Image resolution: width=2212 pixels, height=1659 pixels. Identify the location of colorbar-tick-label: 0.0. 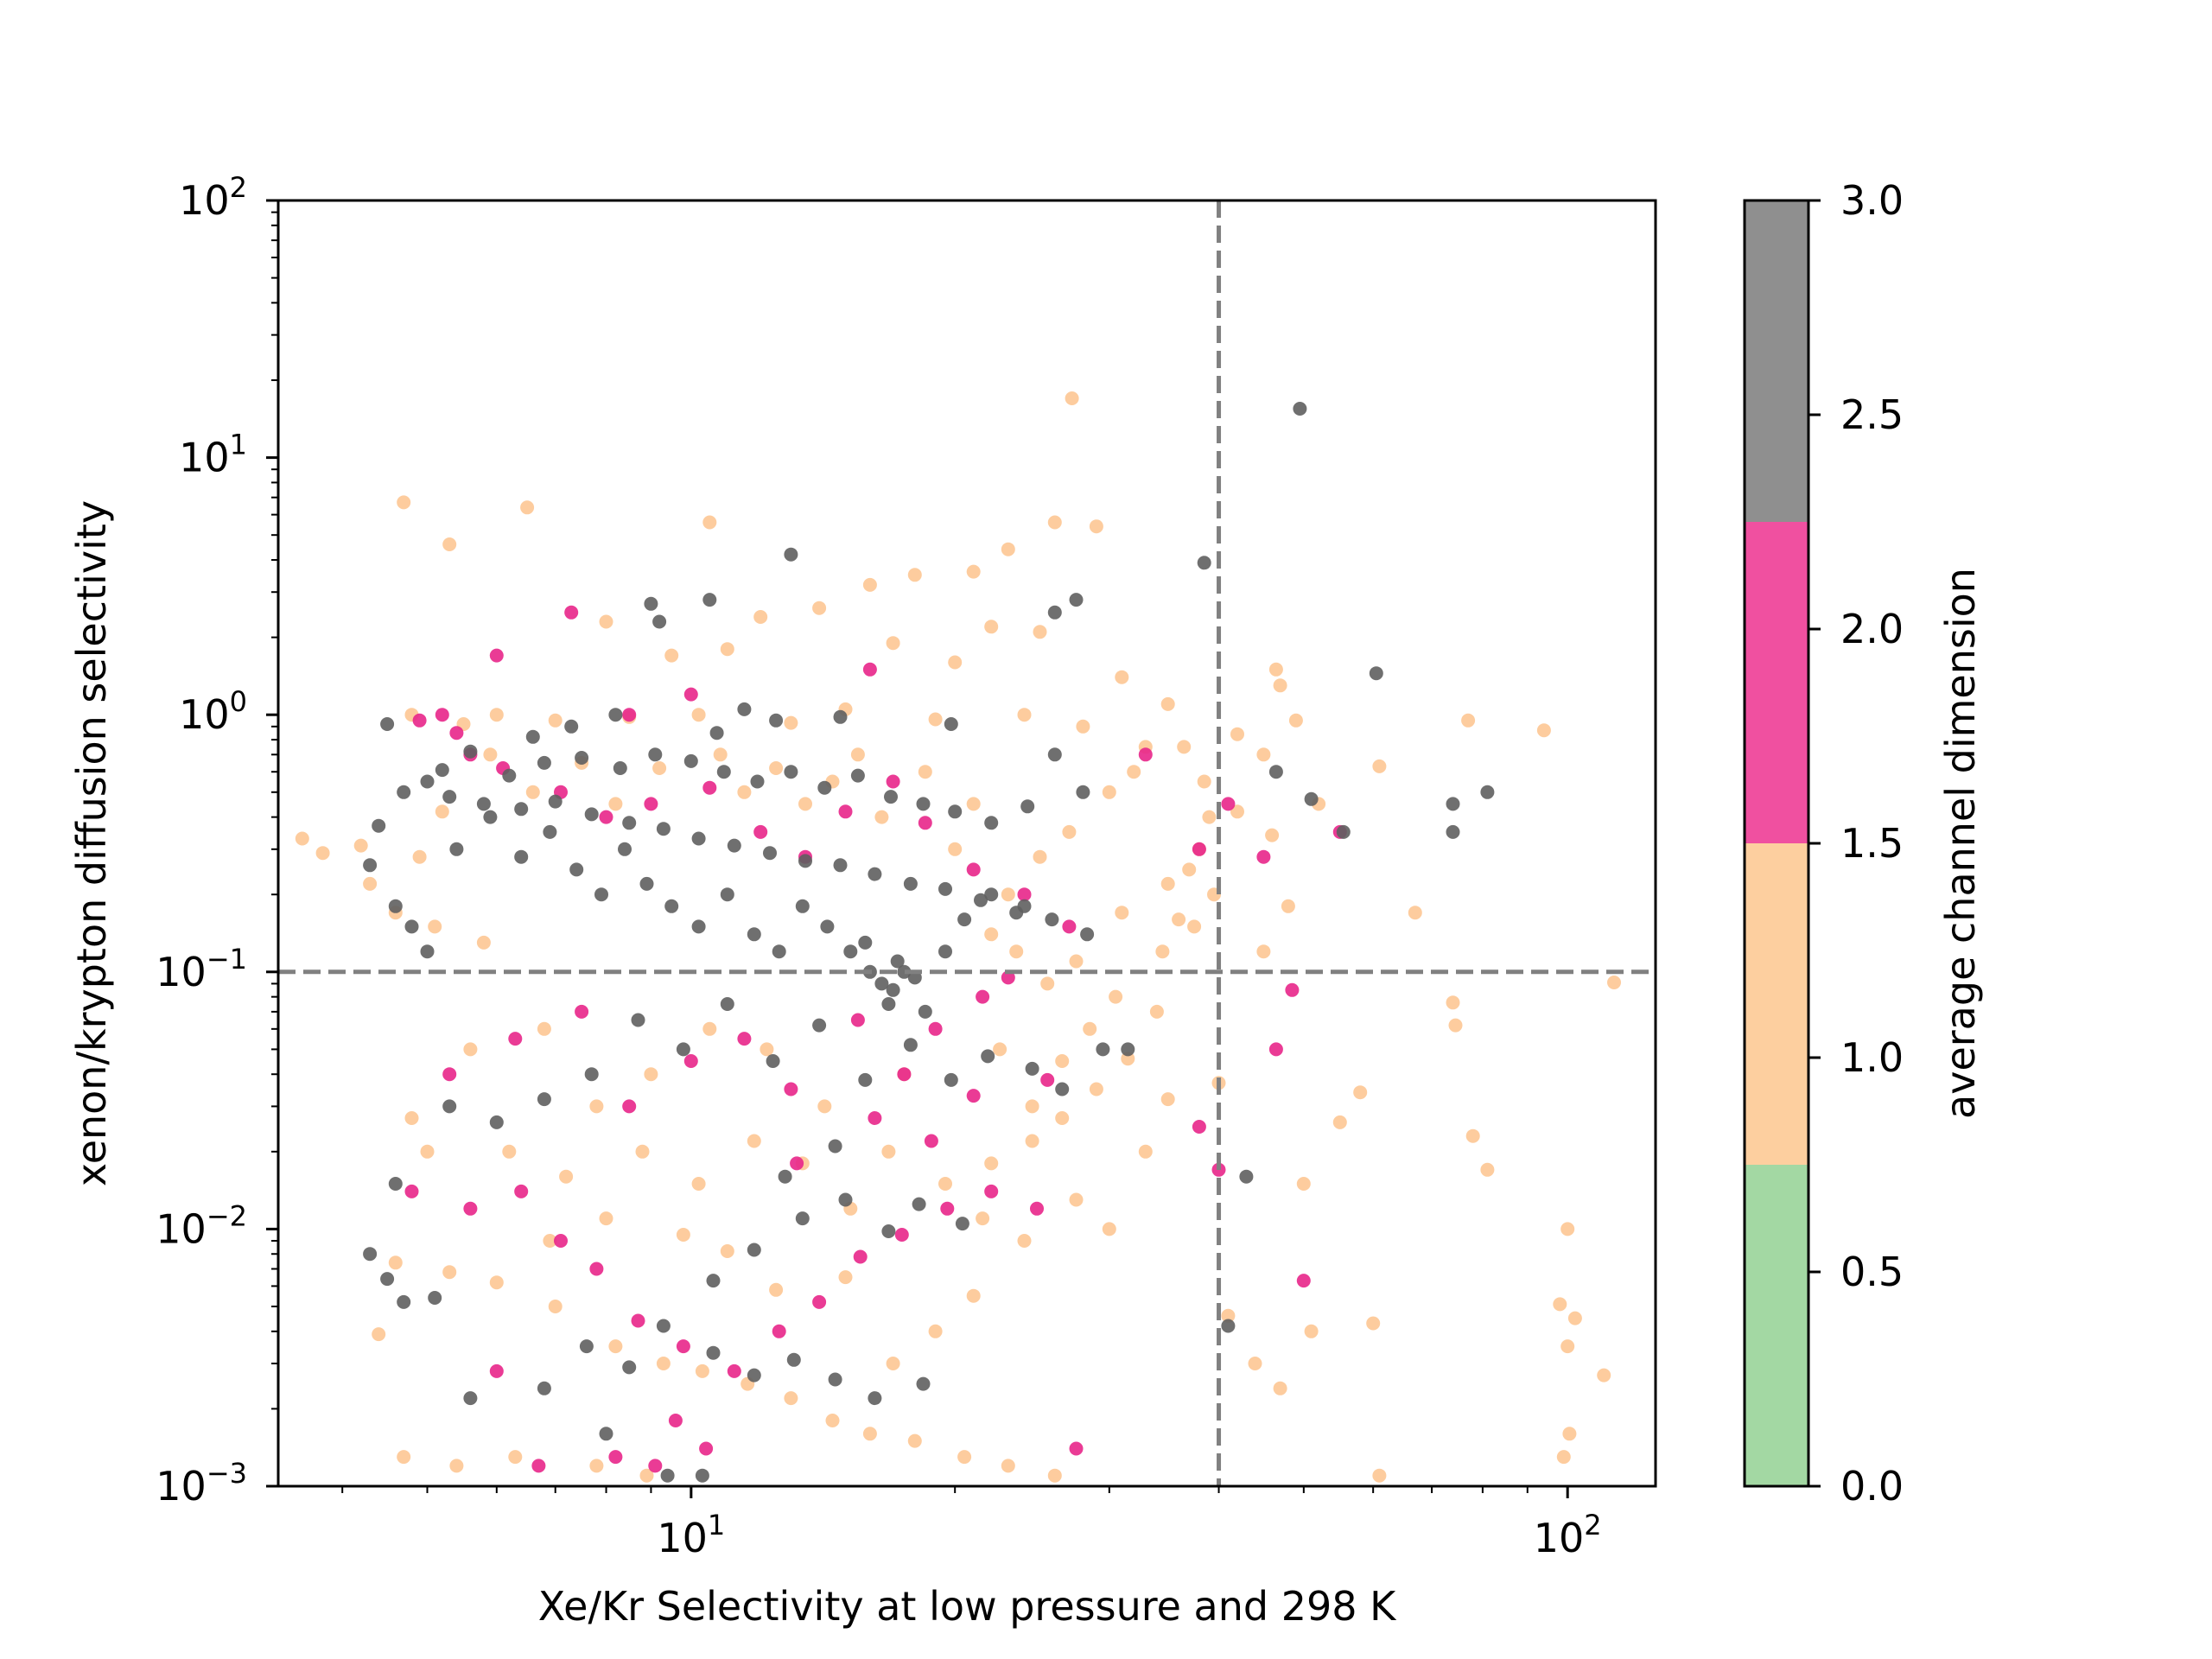
(1872, 1486).